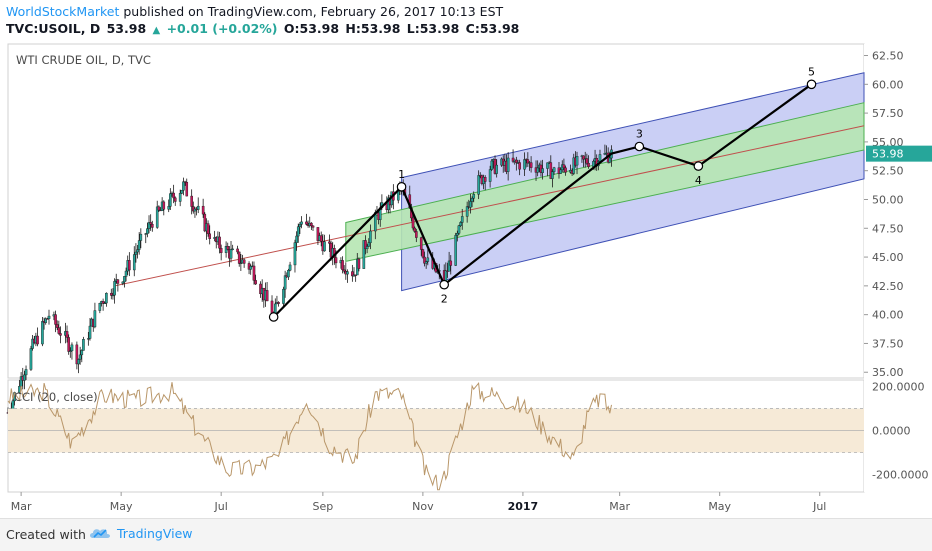  I want to click on last-price-bg, so click(899, 153).